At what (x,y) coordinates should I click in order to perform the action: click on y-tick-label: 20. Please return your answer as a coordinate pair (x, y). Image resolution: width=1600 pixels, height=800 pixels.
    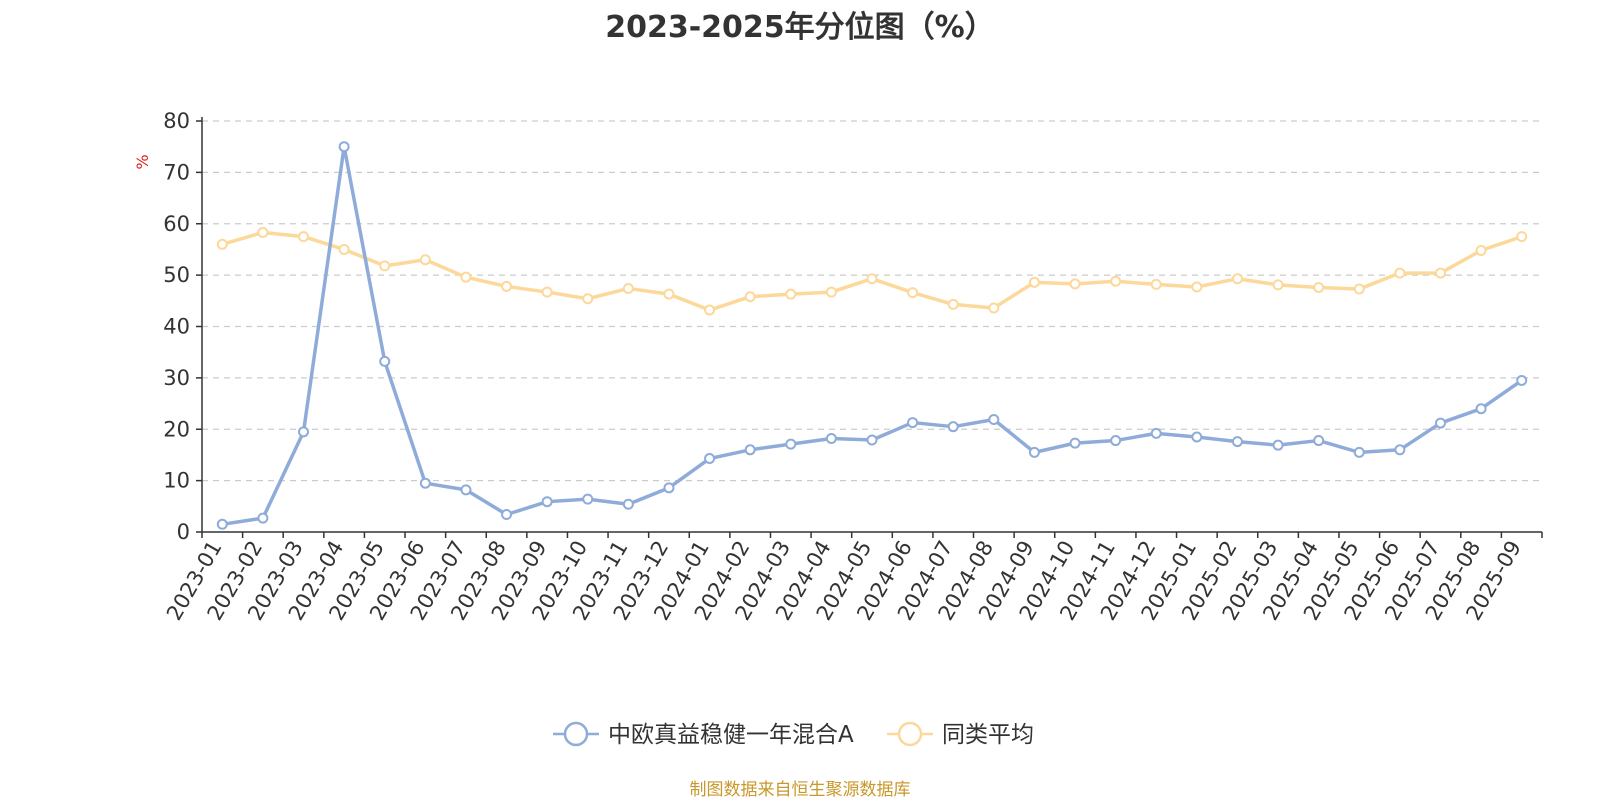
    Looking at the image, I should click on (176, 429).